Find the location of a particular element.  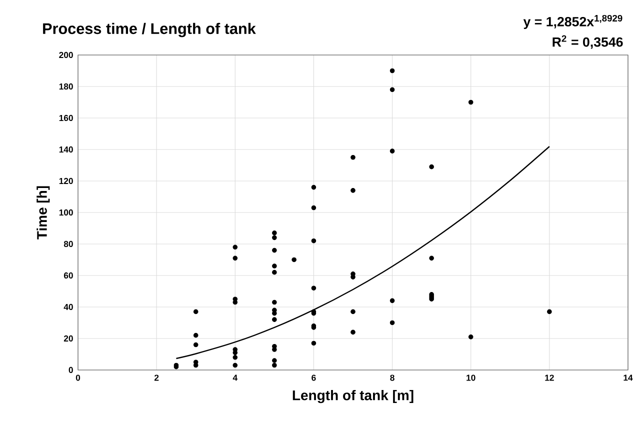

y-tick-label: 200 is located at coordinates (66, 55).